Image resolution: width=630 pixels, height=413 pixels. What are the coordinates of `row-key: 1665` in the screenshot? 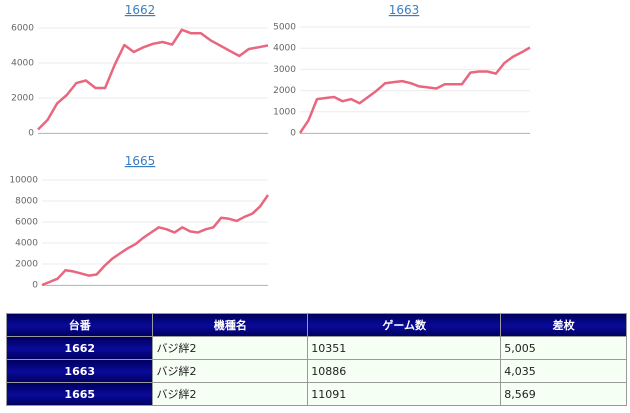 It's located at (79, 394).